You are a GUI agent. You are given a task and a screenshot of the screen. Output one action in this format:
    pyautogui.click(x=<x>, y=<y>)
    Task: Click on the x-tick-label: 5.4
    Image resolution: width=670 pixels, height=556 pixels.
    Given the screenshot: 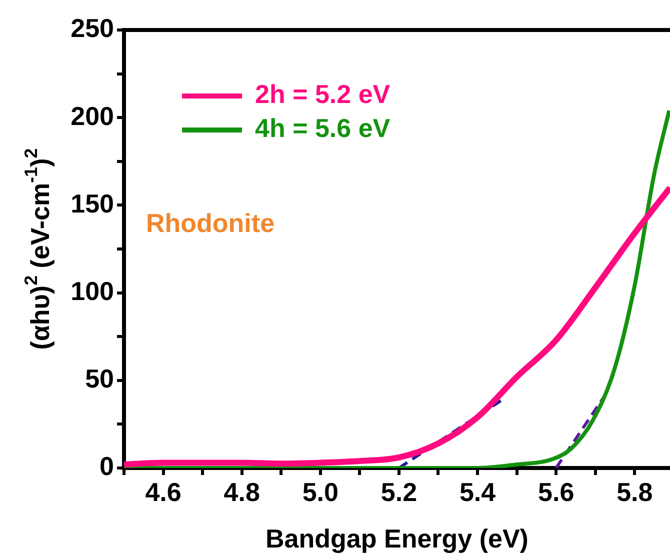 What is the action you would take?
    pyautogui.click(x=477, y=491)
    